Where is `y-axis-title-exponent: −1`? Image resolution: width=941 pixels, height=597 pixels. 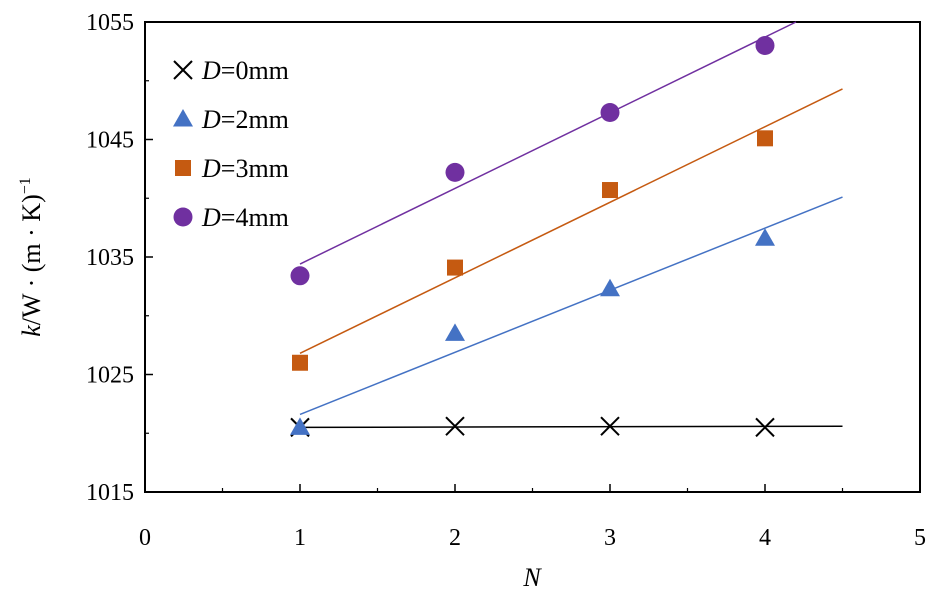 y-axis-title-exponent: −1 is located at coordinates (25, 185).